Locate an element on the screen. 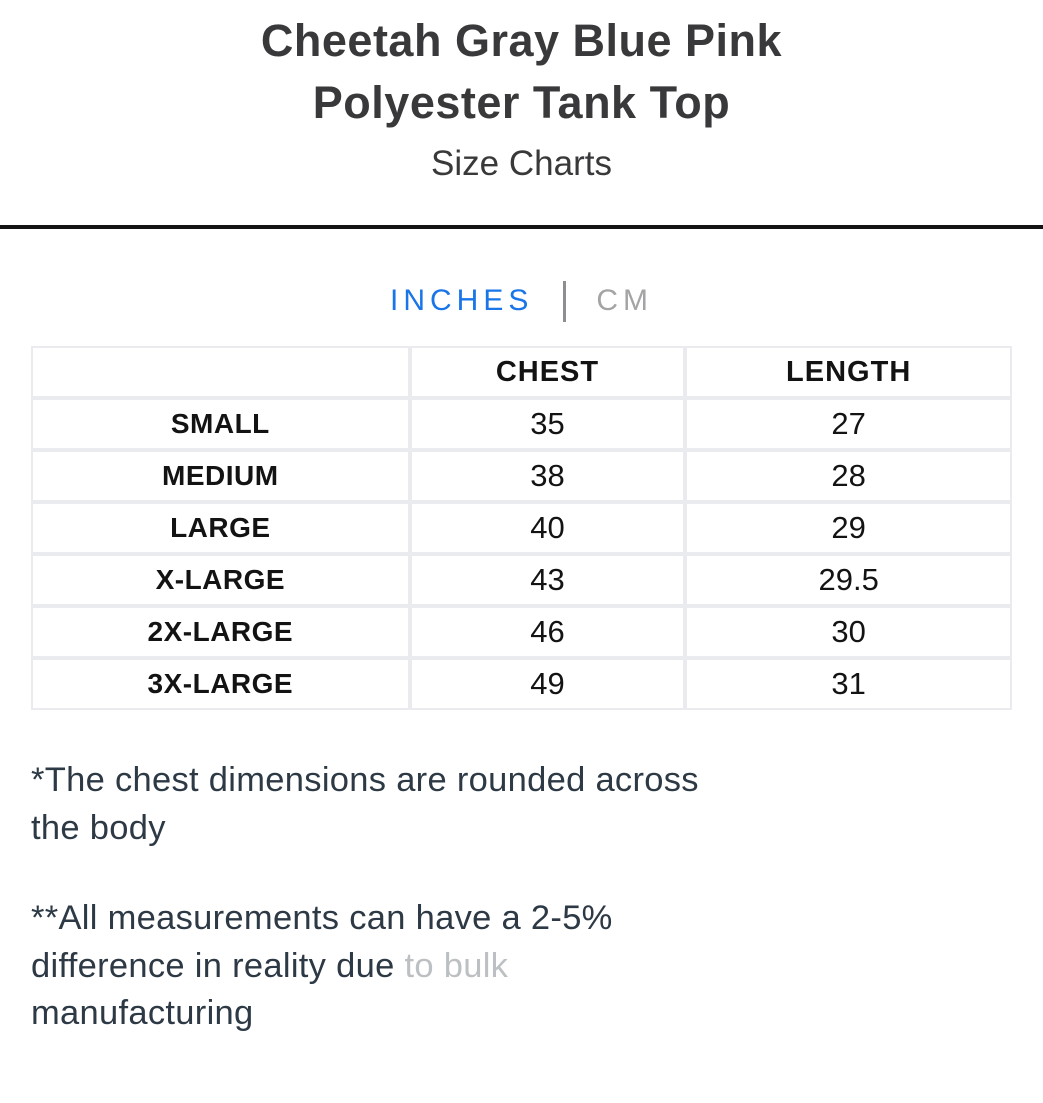 Image resolution: width=1043 pixels, height=1103 pixels. table-row: LARGE 40 29 is located at coordinates (521, 528).